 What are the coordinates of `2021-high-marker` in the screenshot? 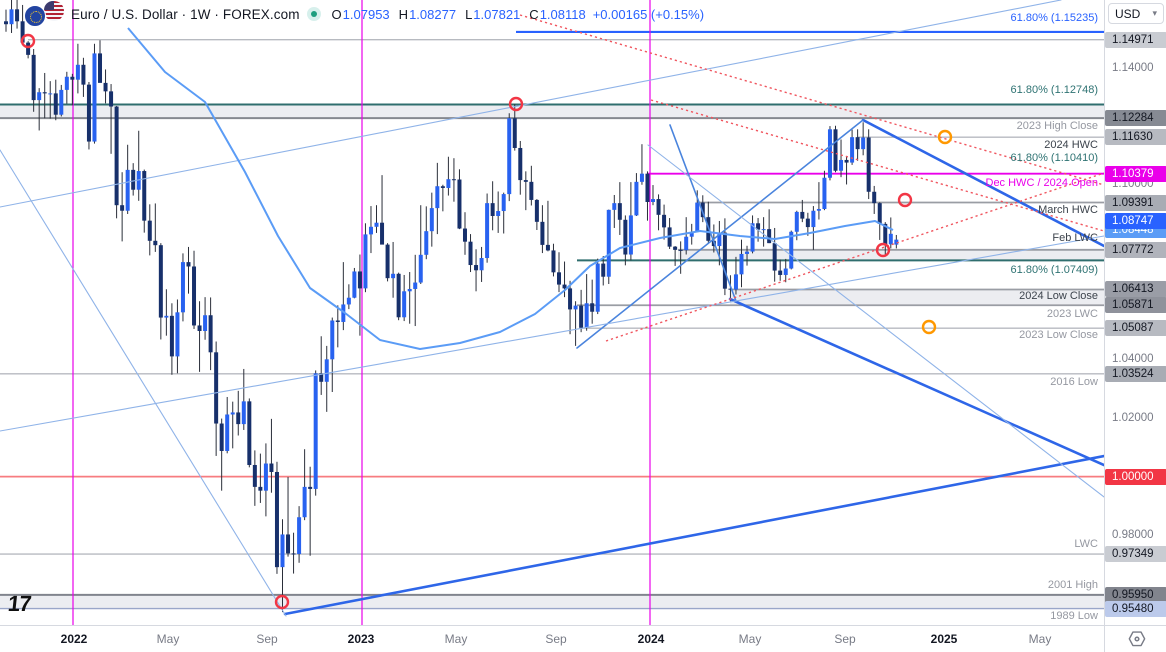 It's located at (28, 41).